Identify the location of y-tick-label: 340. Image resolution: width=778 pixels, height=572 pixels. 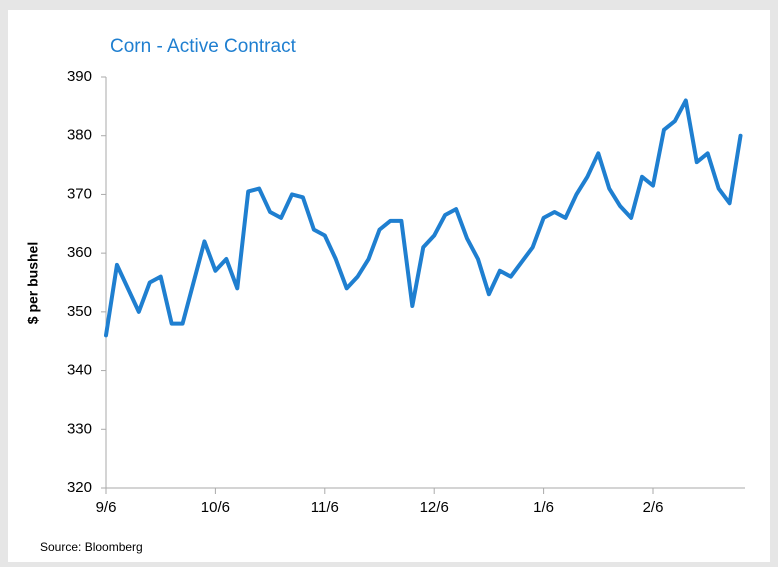
(79, 370).